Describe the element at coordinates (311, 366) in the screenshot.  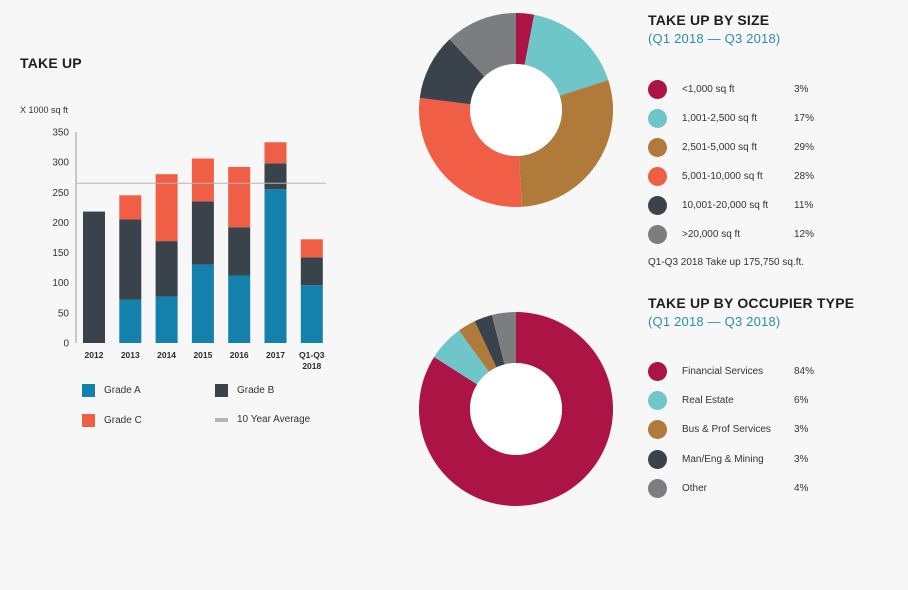
I see `x-tick-label: 2018` at that location.